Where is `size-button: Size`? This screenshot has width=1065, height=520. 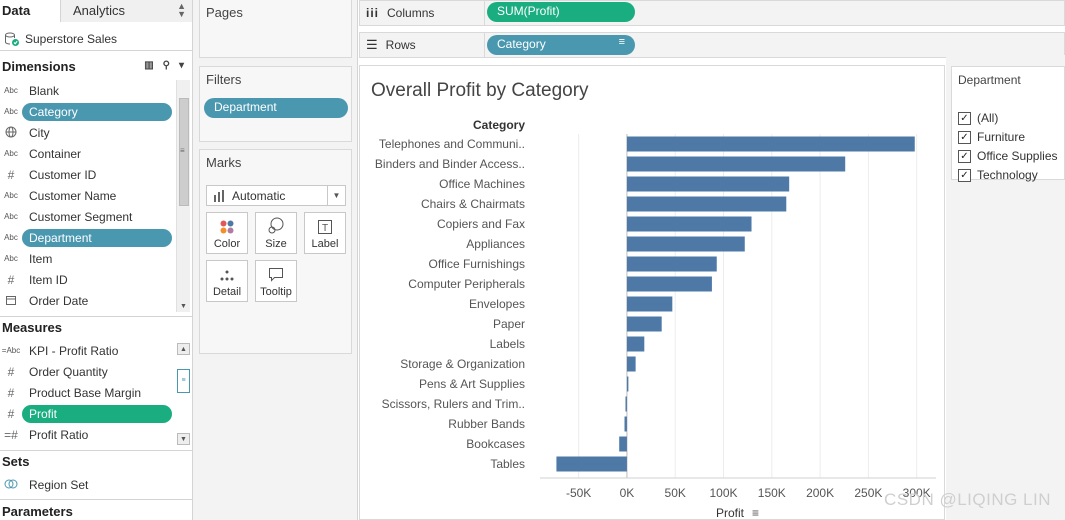 size-button: Size is located at coordinates (276, 233).